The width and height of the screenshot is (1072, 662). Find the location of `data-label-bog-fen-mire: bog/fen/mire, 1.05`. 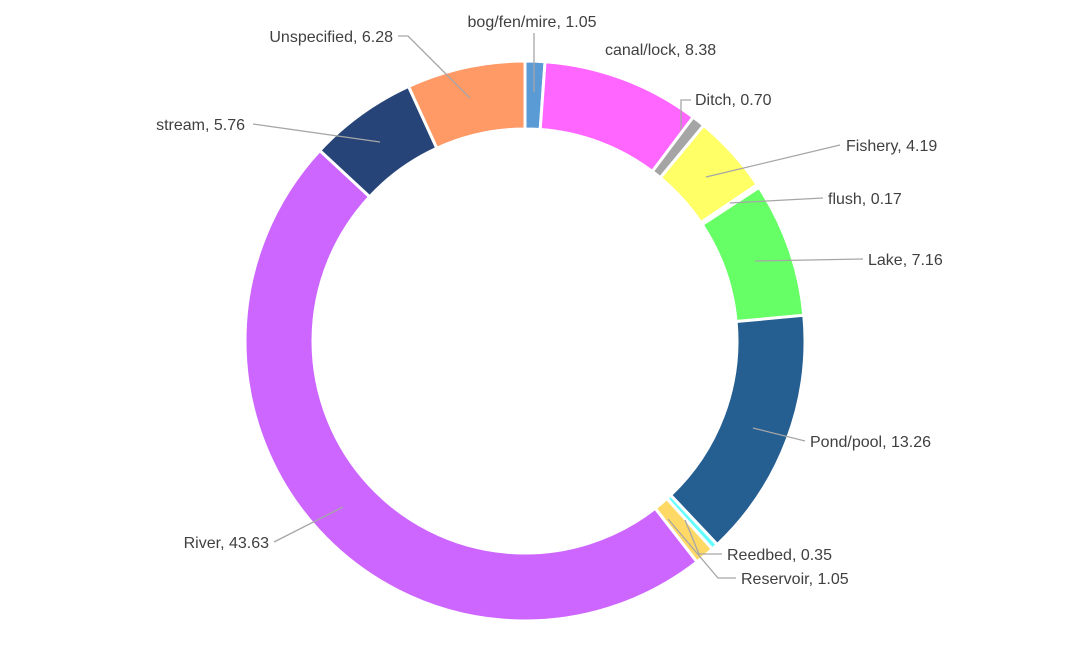

data-label-bog-fen-mire: bog/fen/mire, 1.05 is located at coordinates (532, 22).